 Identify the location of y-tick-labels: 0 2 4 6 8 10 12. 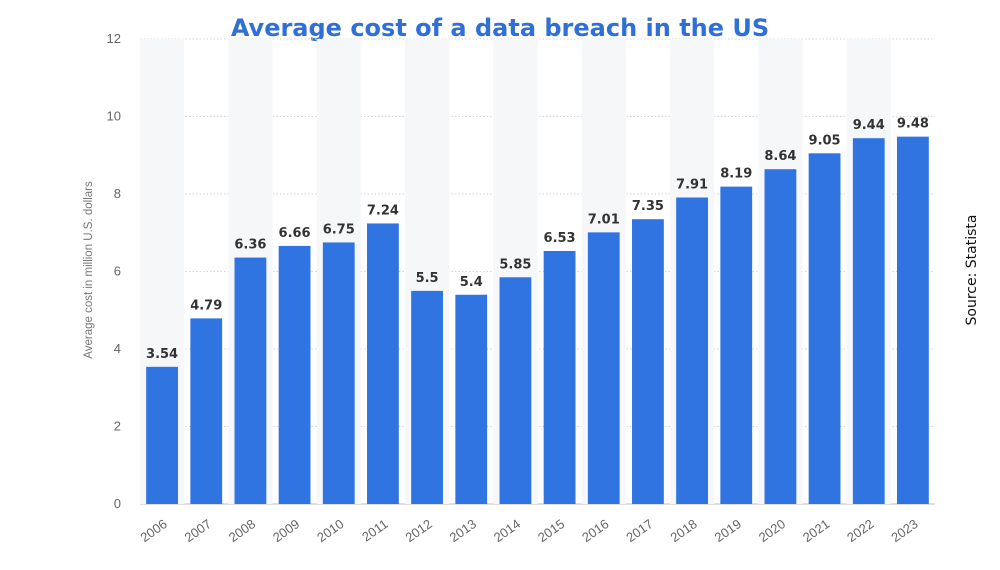
(114, 271).